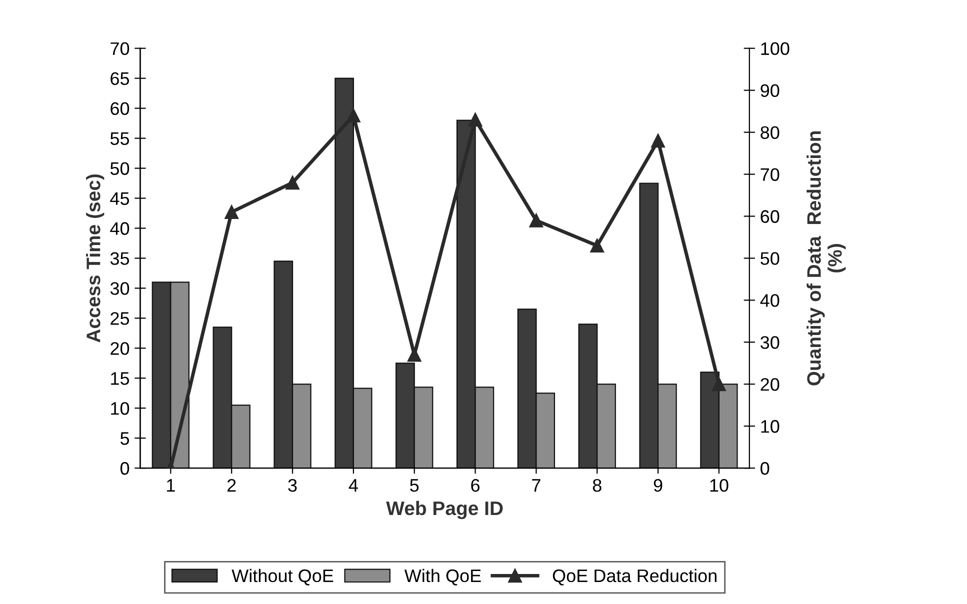 Image resolution: width=967 pixels, height=604 pixels. I want to click on y2-tick-label: 100, so click(775, 49).